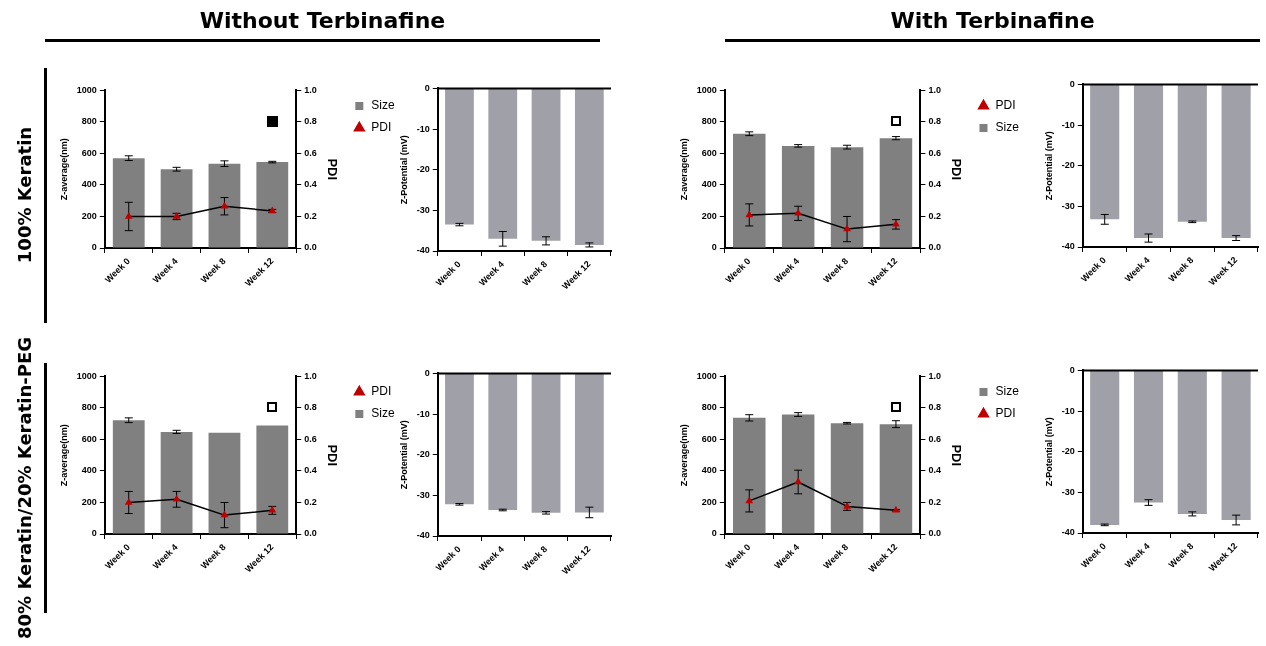 This screenshot has height=646, width=1266. I want to click on text: With Terbinafine, so click(992, 25).